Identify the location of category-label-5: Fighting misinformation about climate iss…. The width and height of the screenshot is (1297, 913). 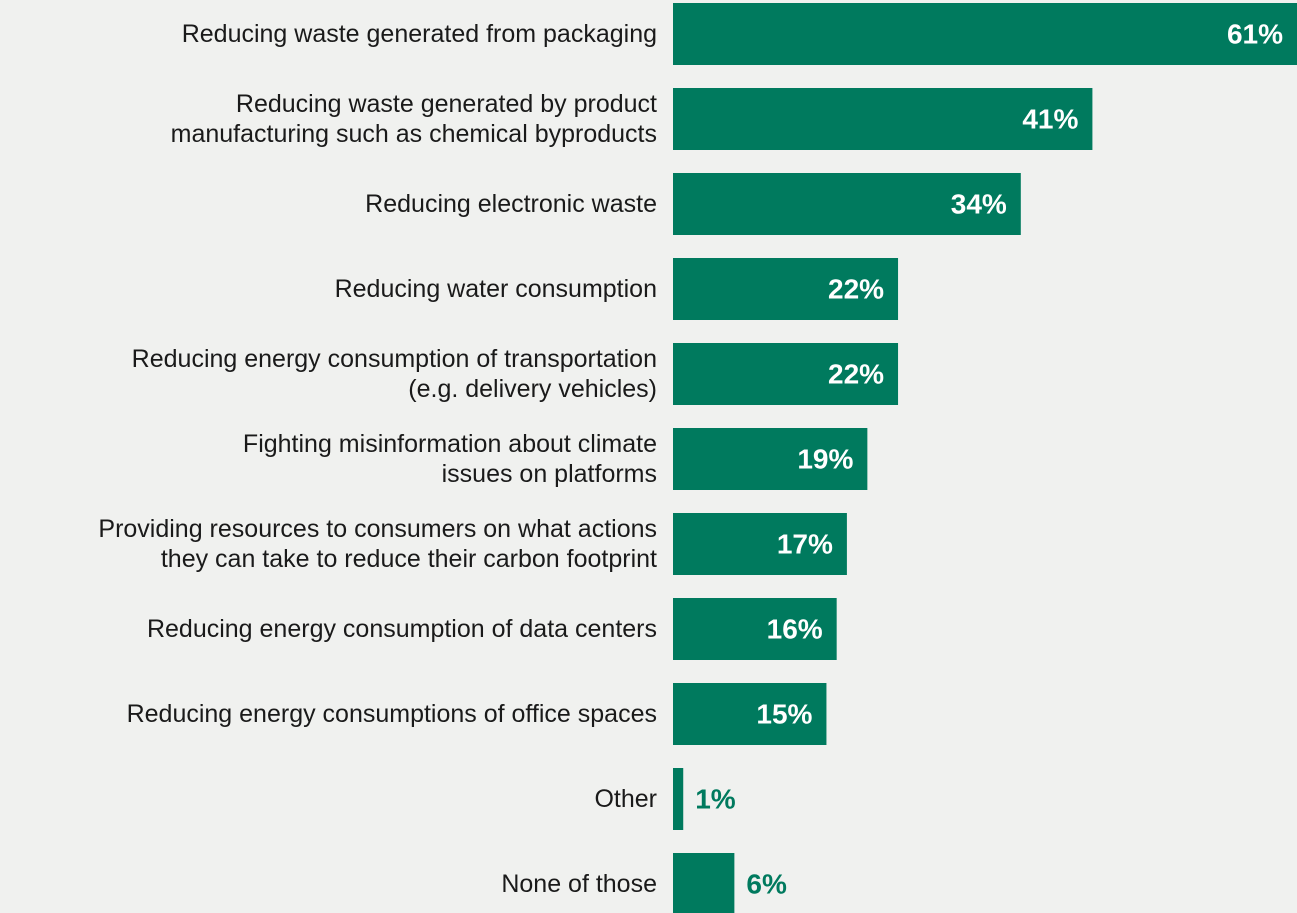
(450, 459).